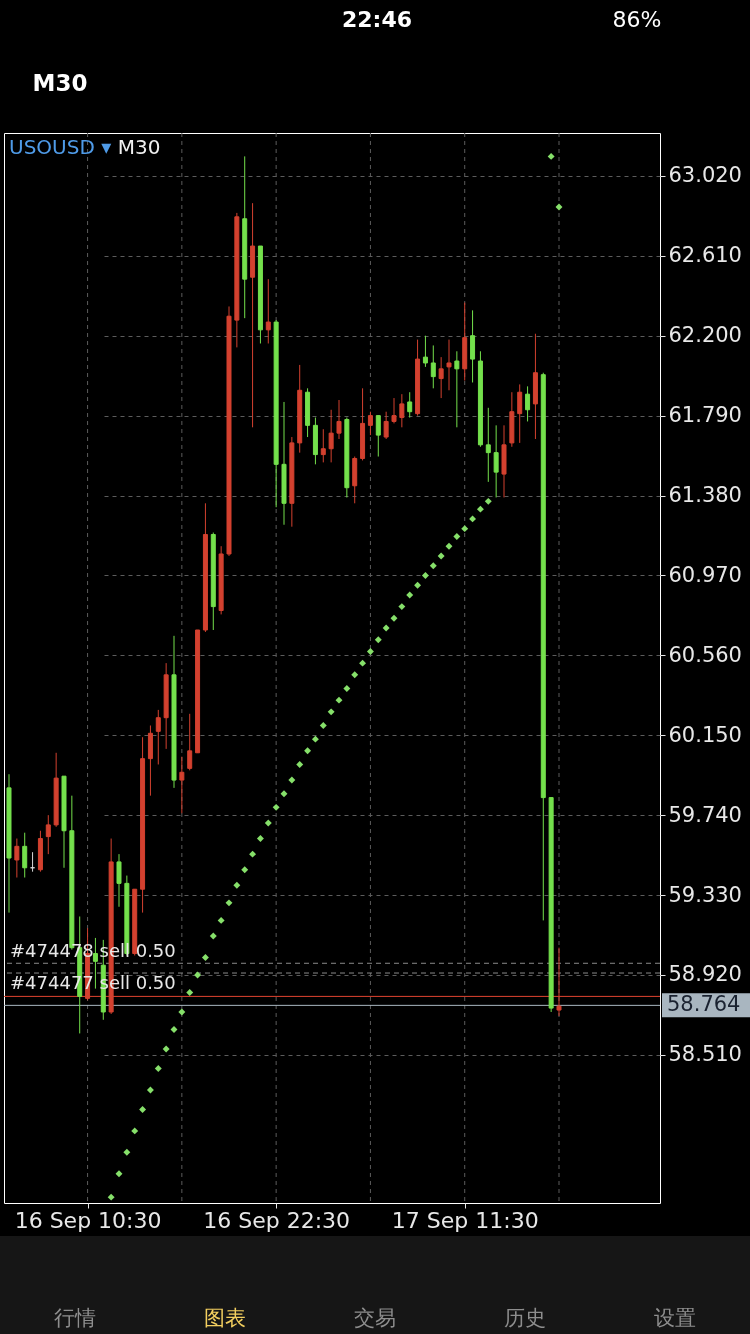 This screenshot has height=1334, width=750. What do you see at coordinates (705, 734) in the screenshot?
I see `y-tick-label: 60.150` at bounding box center [705, 734].